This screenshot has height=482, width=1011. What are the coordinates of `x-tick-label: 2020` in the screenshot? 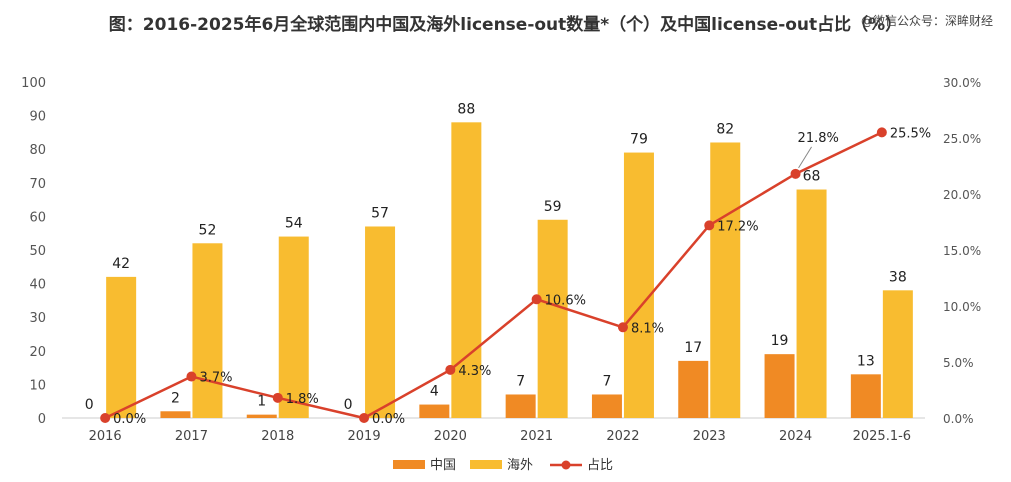 It's located at (450, 436).